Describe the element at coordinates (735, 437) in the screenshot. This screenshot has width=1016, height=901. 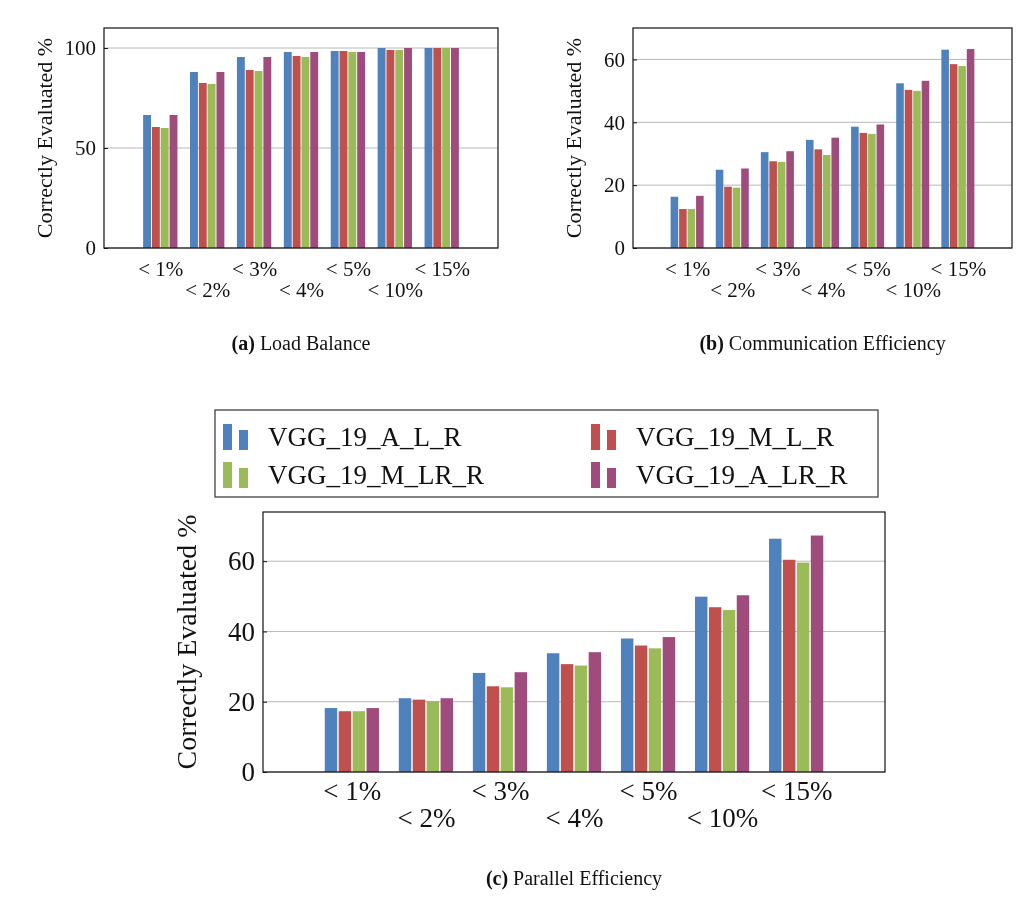
I see `legend-label: VGG_19_M_L_R` at that location.